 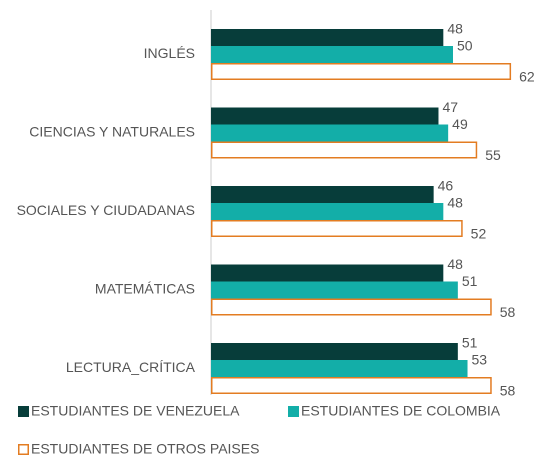 What do you see at coordinates (135, 411) in the screenshot?
I see `legend-label: ESTUDIANTES DE VENEZUELA` at bounding box center [135, 411].